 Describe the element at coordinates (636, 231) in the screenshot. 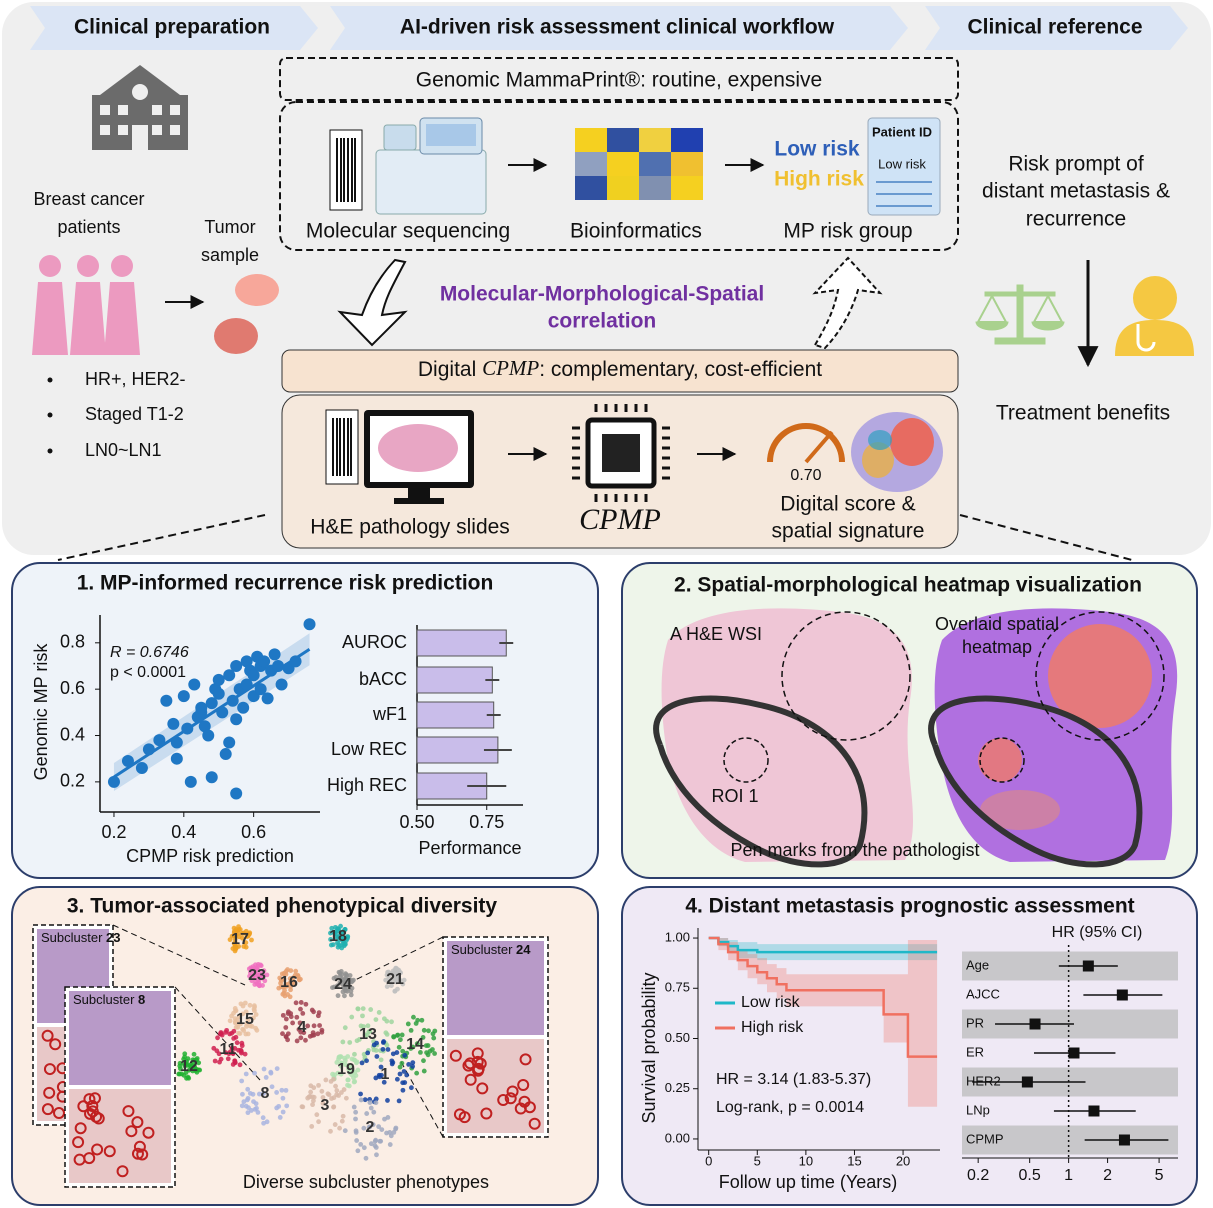

I see `genomic-step: Bioinformatics` at that location.